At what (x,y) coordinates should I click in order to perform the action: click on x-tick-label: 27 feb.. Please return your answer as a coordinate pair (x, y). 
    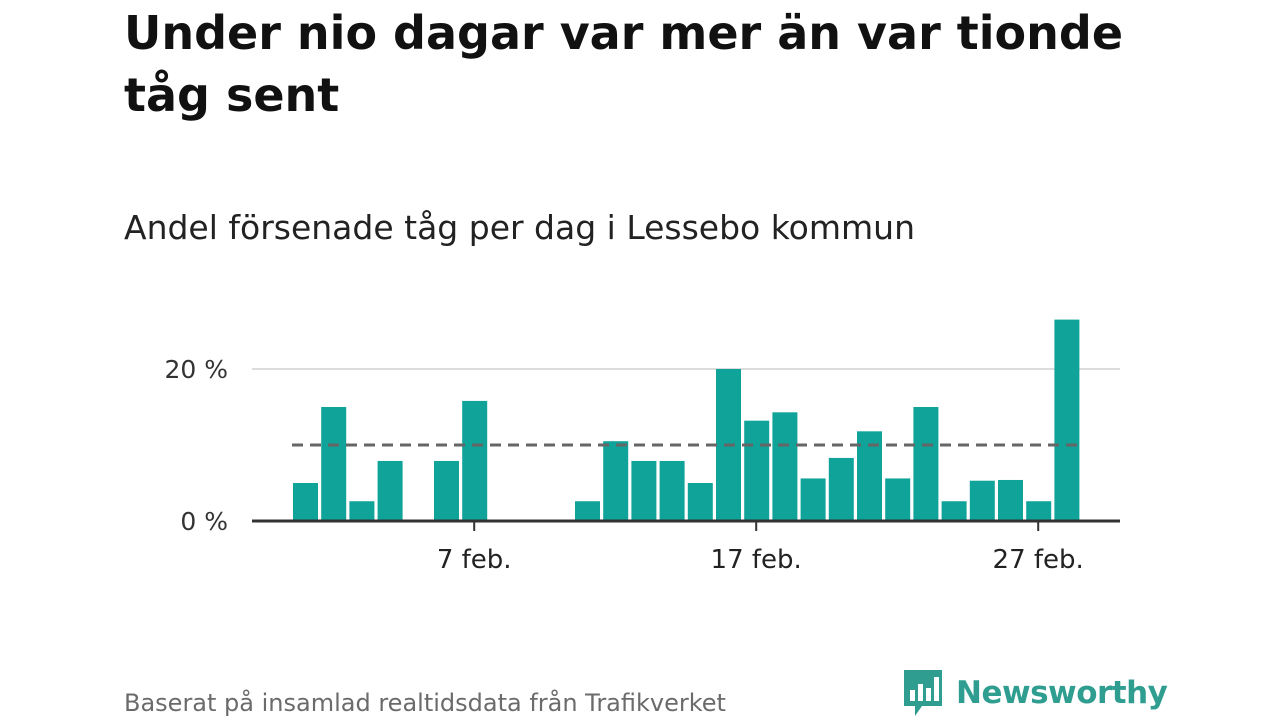
    Looking at the image, I should click on (1038, 560).